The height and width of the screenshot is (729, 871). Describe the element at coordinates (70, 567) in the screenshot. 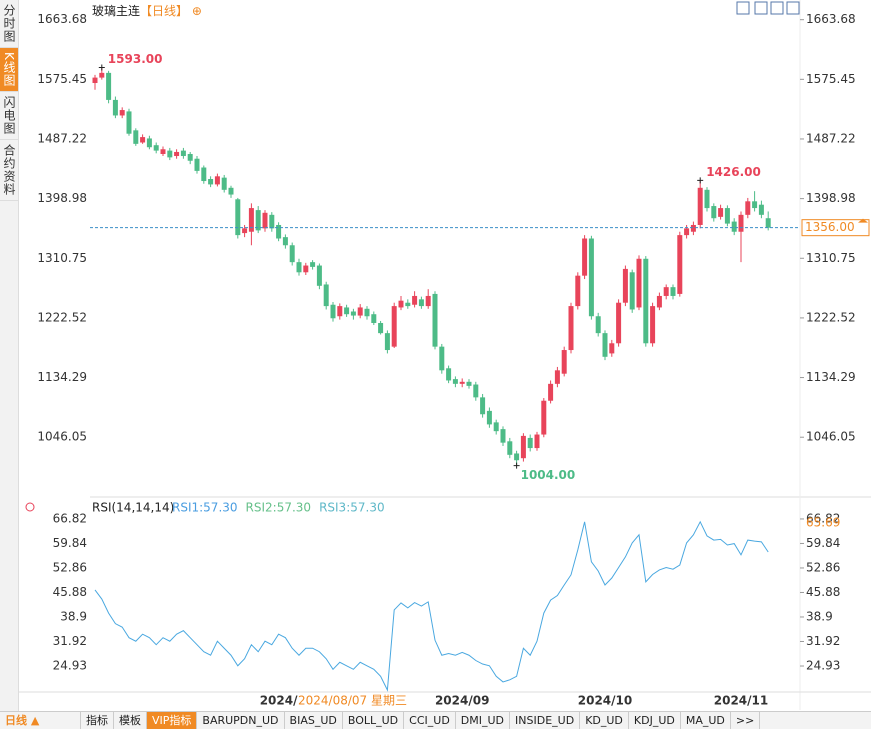

I see `rsi-tick-label: 52.86` at that location.